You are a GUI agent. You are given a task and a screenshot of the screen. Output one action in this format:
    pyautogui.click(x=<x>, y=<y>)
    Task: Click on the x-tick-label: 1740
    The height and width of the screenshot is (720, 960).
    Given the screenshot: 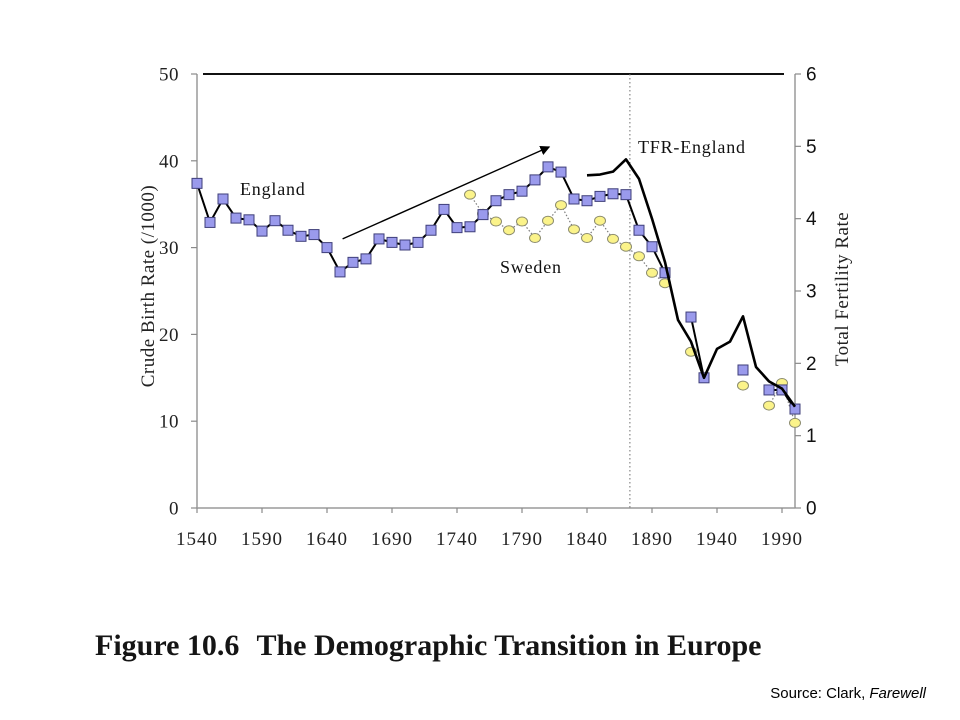 What is the action you would take?
    pyautogui.click(x=457, y=539)
    